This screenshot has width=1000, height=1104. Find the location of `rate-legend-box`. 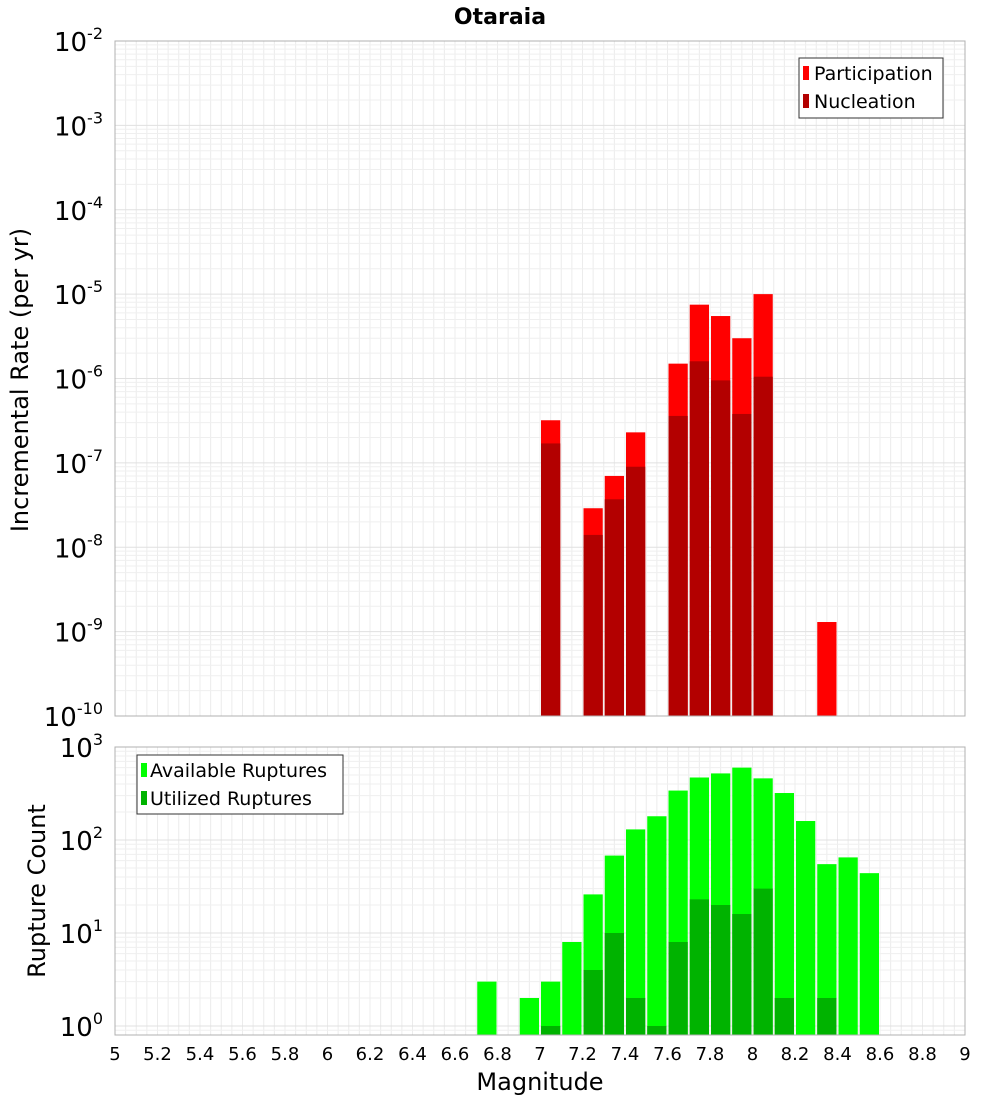

rate-legend-box is located at coordinates (871, 88).